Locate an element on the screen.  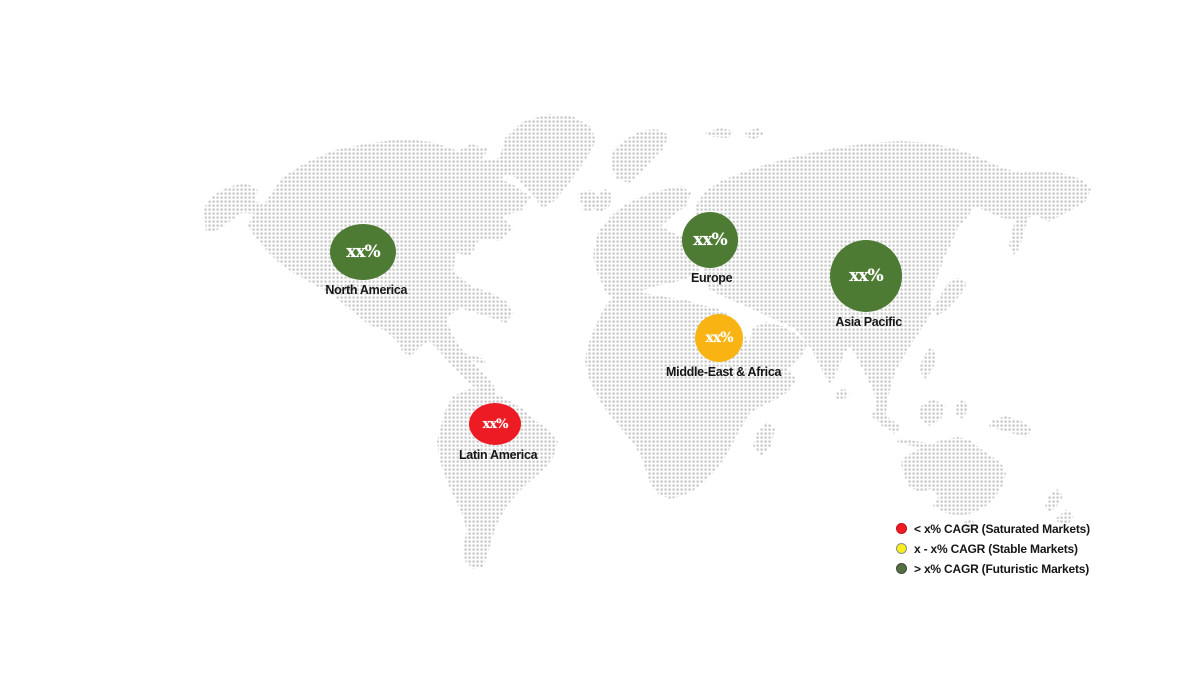
region-label-middle-east-africa: Middle-East & Africa is located at coordinates (724, 372).